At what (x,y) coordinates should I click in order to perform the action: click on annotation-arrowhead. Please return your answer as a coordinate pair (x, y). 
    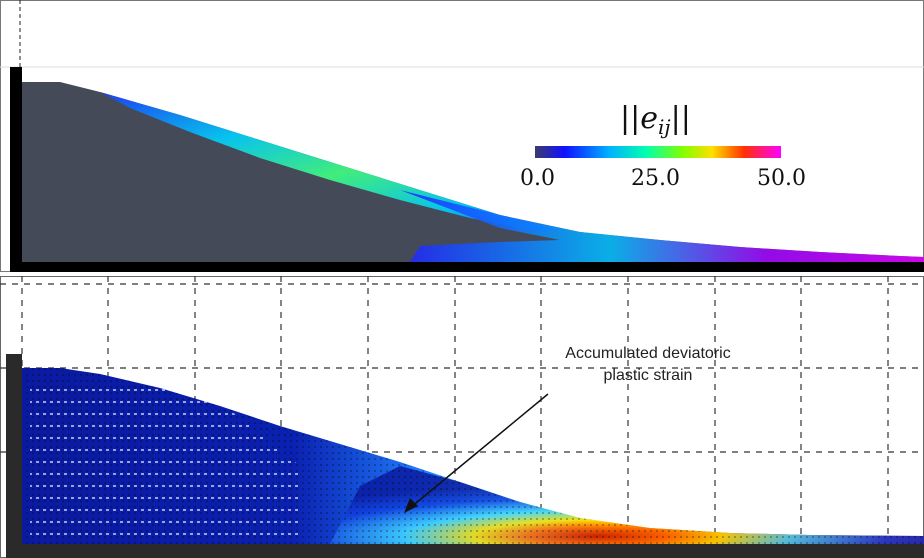
    Looking at the image, I should click on (411, 505).